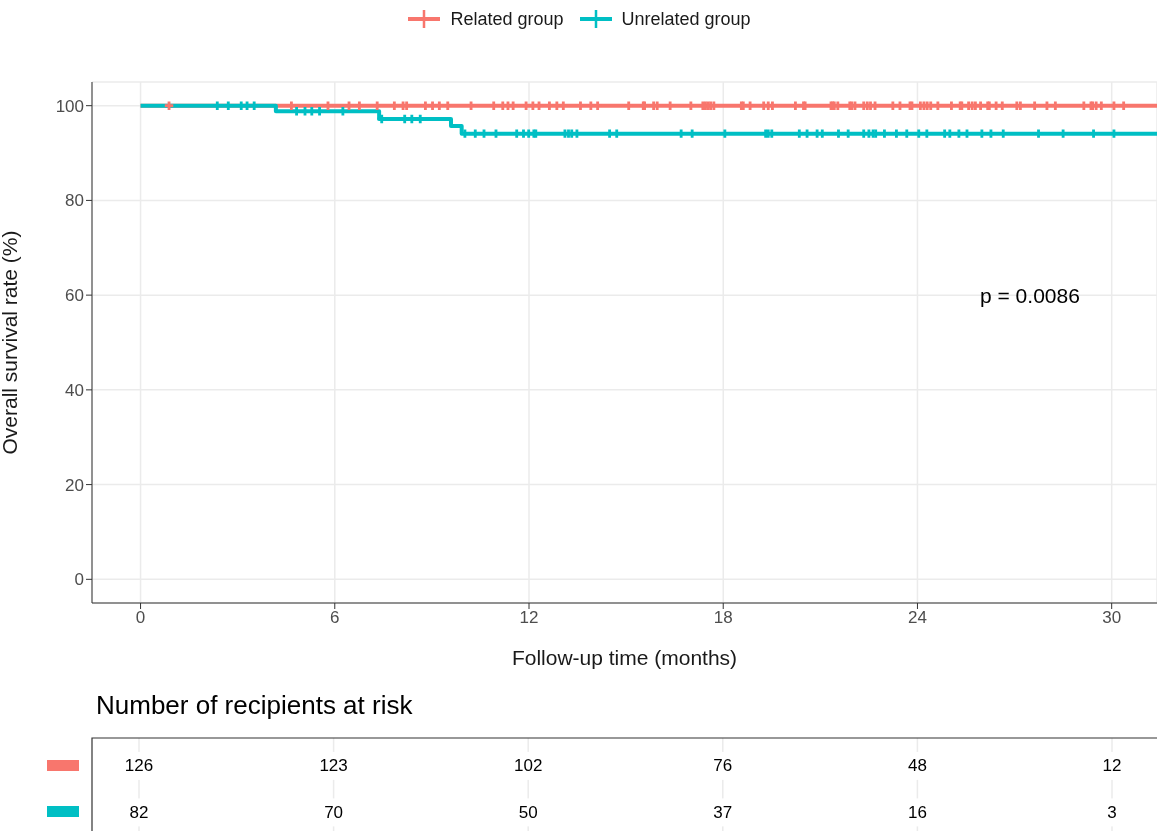 The image size is (1157, 831). Describe the element at coordinates (79, 580) in the screenshot. I see `y-tick-label: 0` at that location.